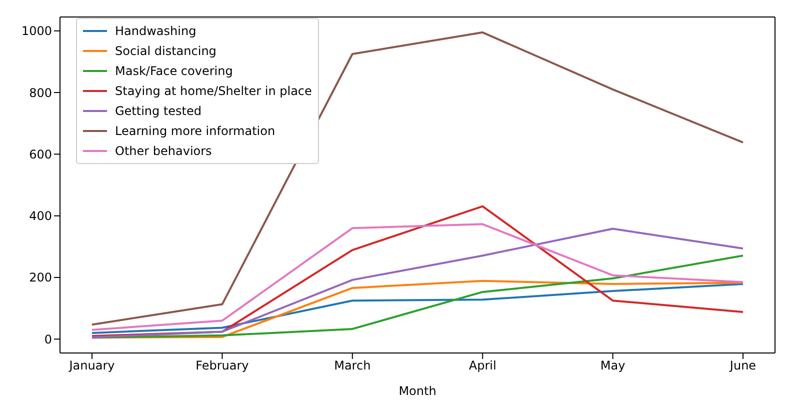 The image size is (788, 405). I want to click on y-tick-label: 600, so click(40, 154).